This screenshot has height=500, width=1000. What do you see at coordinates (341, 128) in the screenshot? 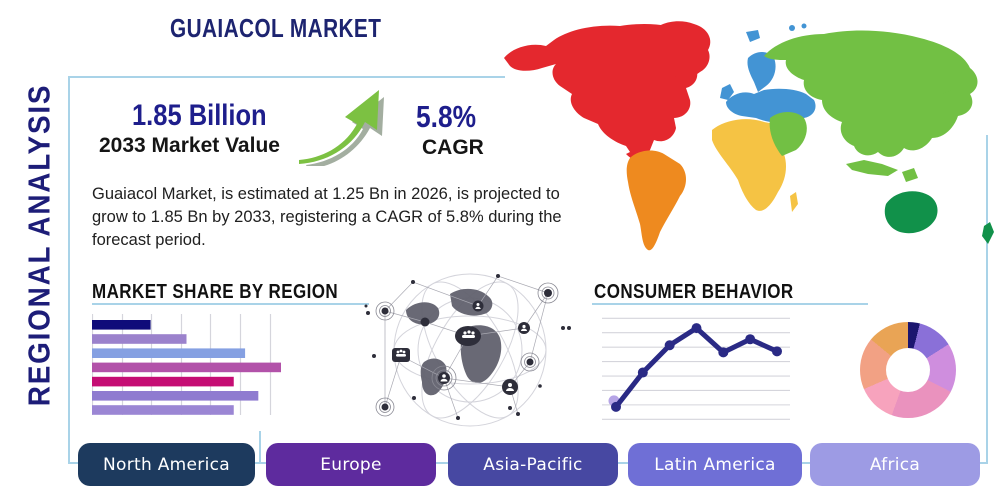
I see `growth-arrow-icon` at bounding box center [341, 128].